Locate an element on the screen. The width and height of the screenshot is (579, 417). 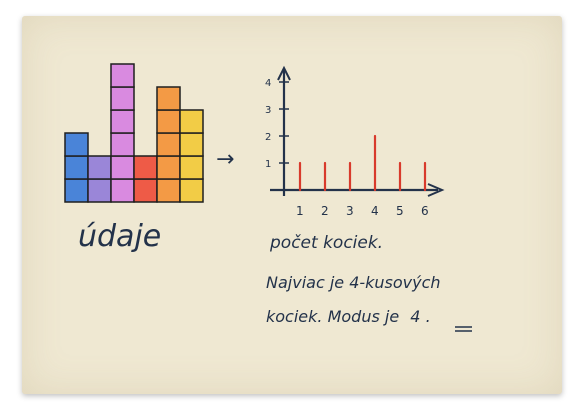
x-tick-5: 5 is located at coordinates (400, 211).